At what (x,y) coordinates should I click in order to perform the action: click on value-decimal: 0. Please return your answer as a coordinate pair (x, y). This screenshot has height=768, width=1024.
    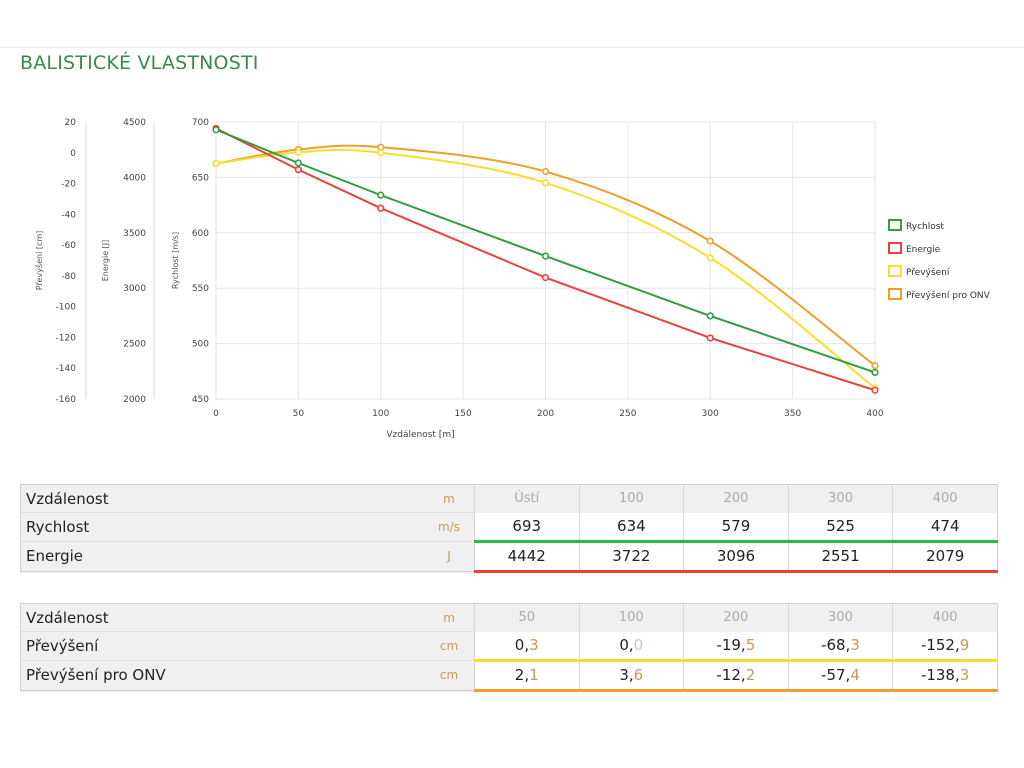
    Looking at the image, I should click on (638, 645).